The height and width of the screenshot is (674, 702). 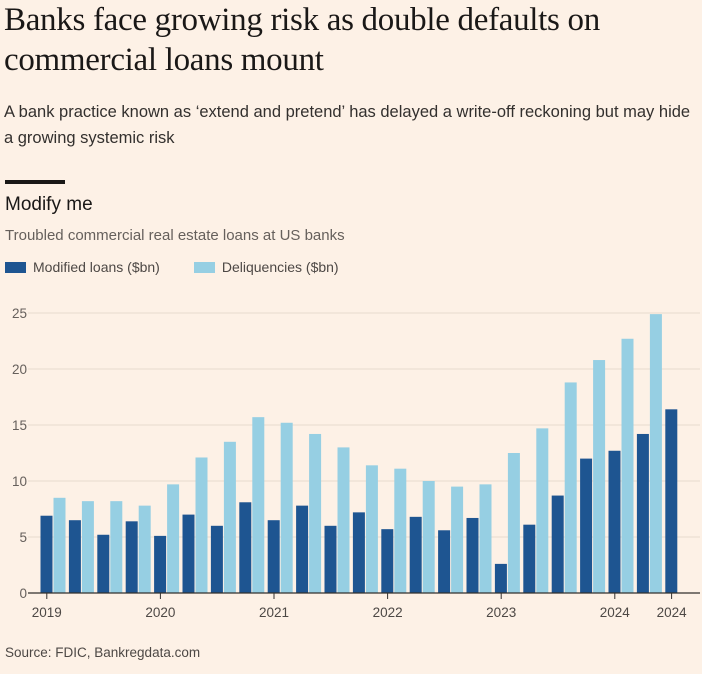 What do you see at coordinates (96, 267) in the screenshot?
I see `legend-label-modified: Modified loans ($bn)` at bounding box center [96, 267].